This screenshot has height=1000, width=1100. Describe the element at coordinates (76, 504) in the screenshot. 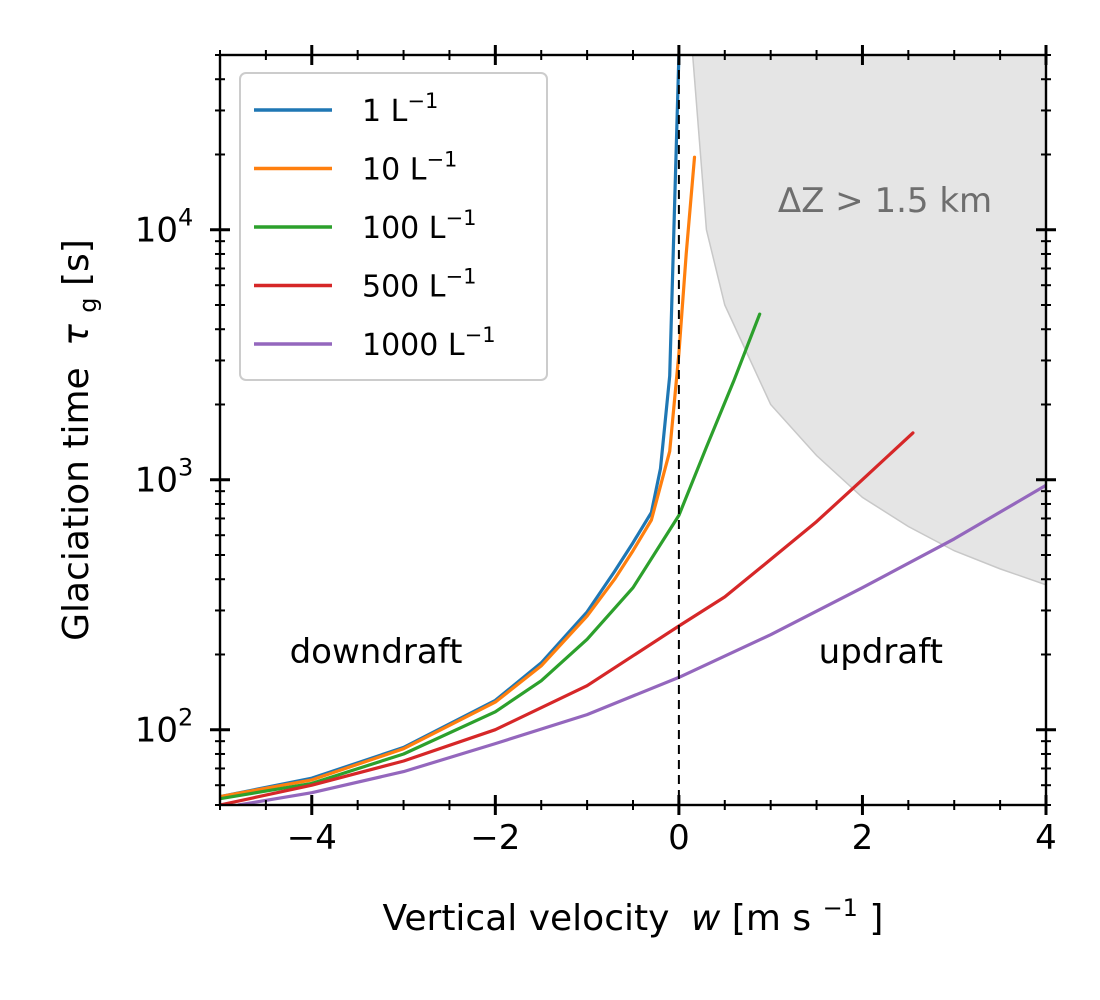

I see `y-axis-label-text: Glaciation time` at that location.